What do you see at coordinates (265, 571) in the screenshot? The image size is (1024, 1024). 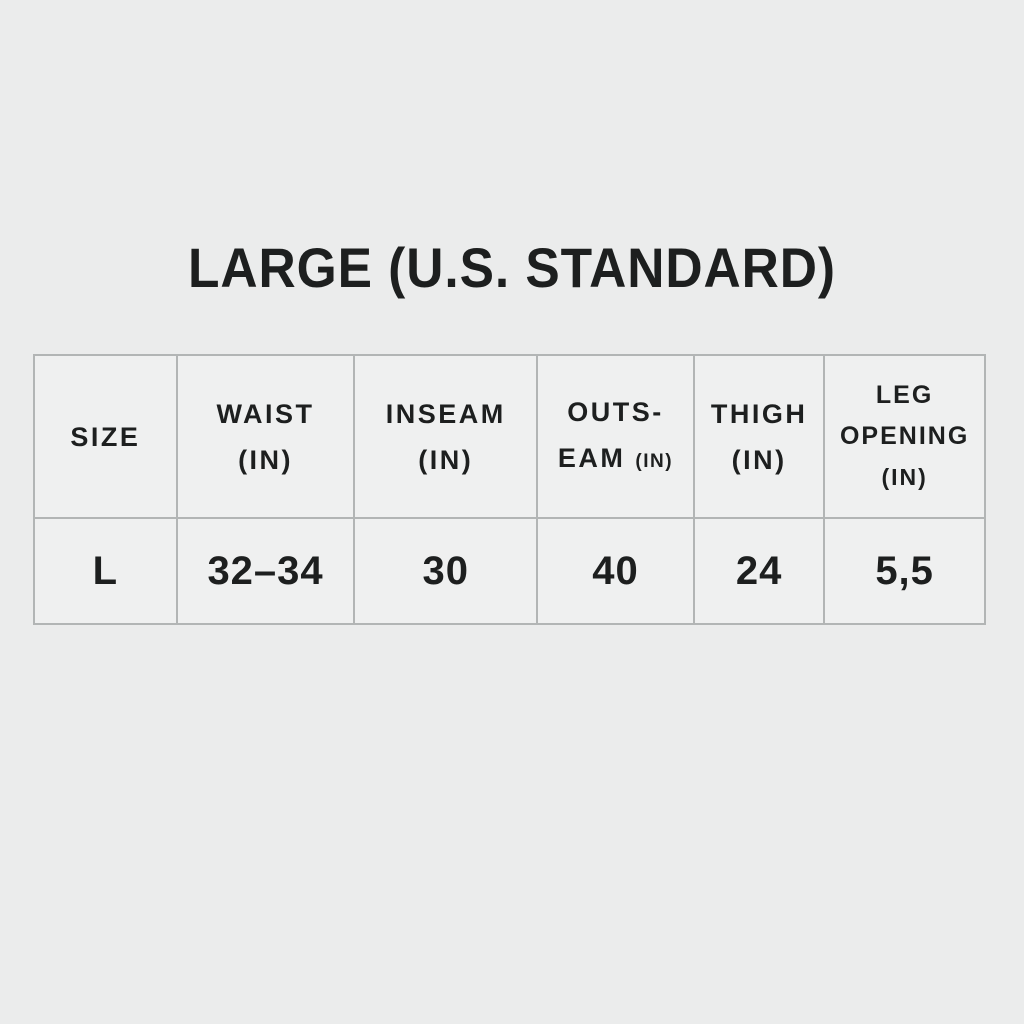 I see `cell-waist: 32–34` at bounding box center [265, 571].